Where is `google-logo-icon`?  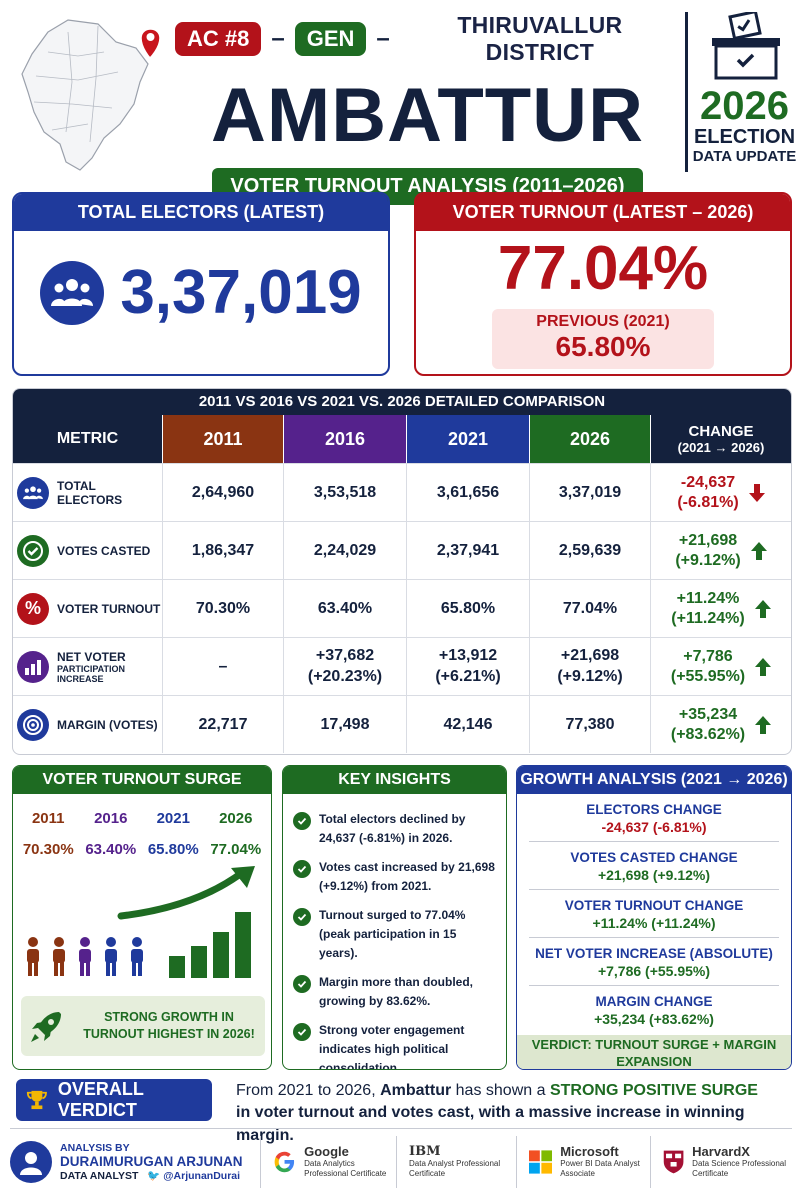
google-logo-icon is located at coordinates (284, 1161).